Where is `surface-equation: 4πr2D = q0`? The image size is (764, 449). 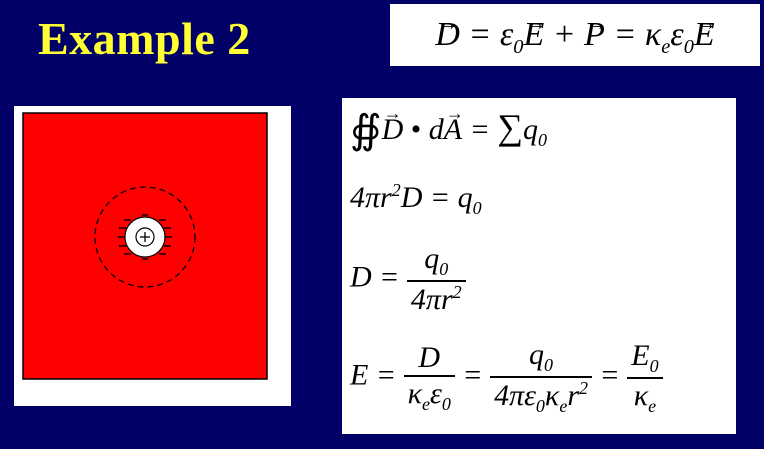
surface-equation: 4πr2D = q0 is located at coordinates (416, 199).